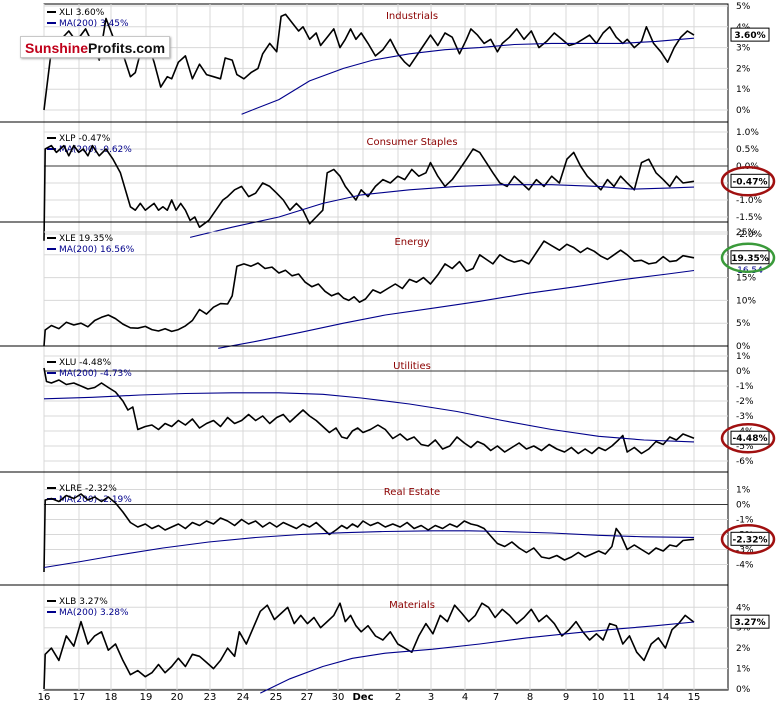 This screenshot has height=708, width=780. I want to click on y-tick-label: 10%, so click(746, 301).